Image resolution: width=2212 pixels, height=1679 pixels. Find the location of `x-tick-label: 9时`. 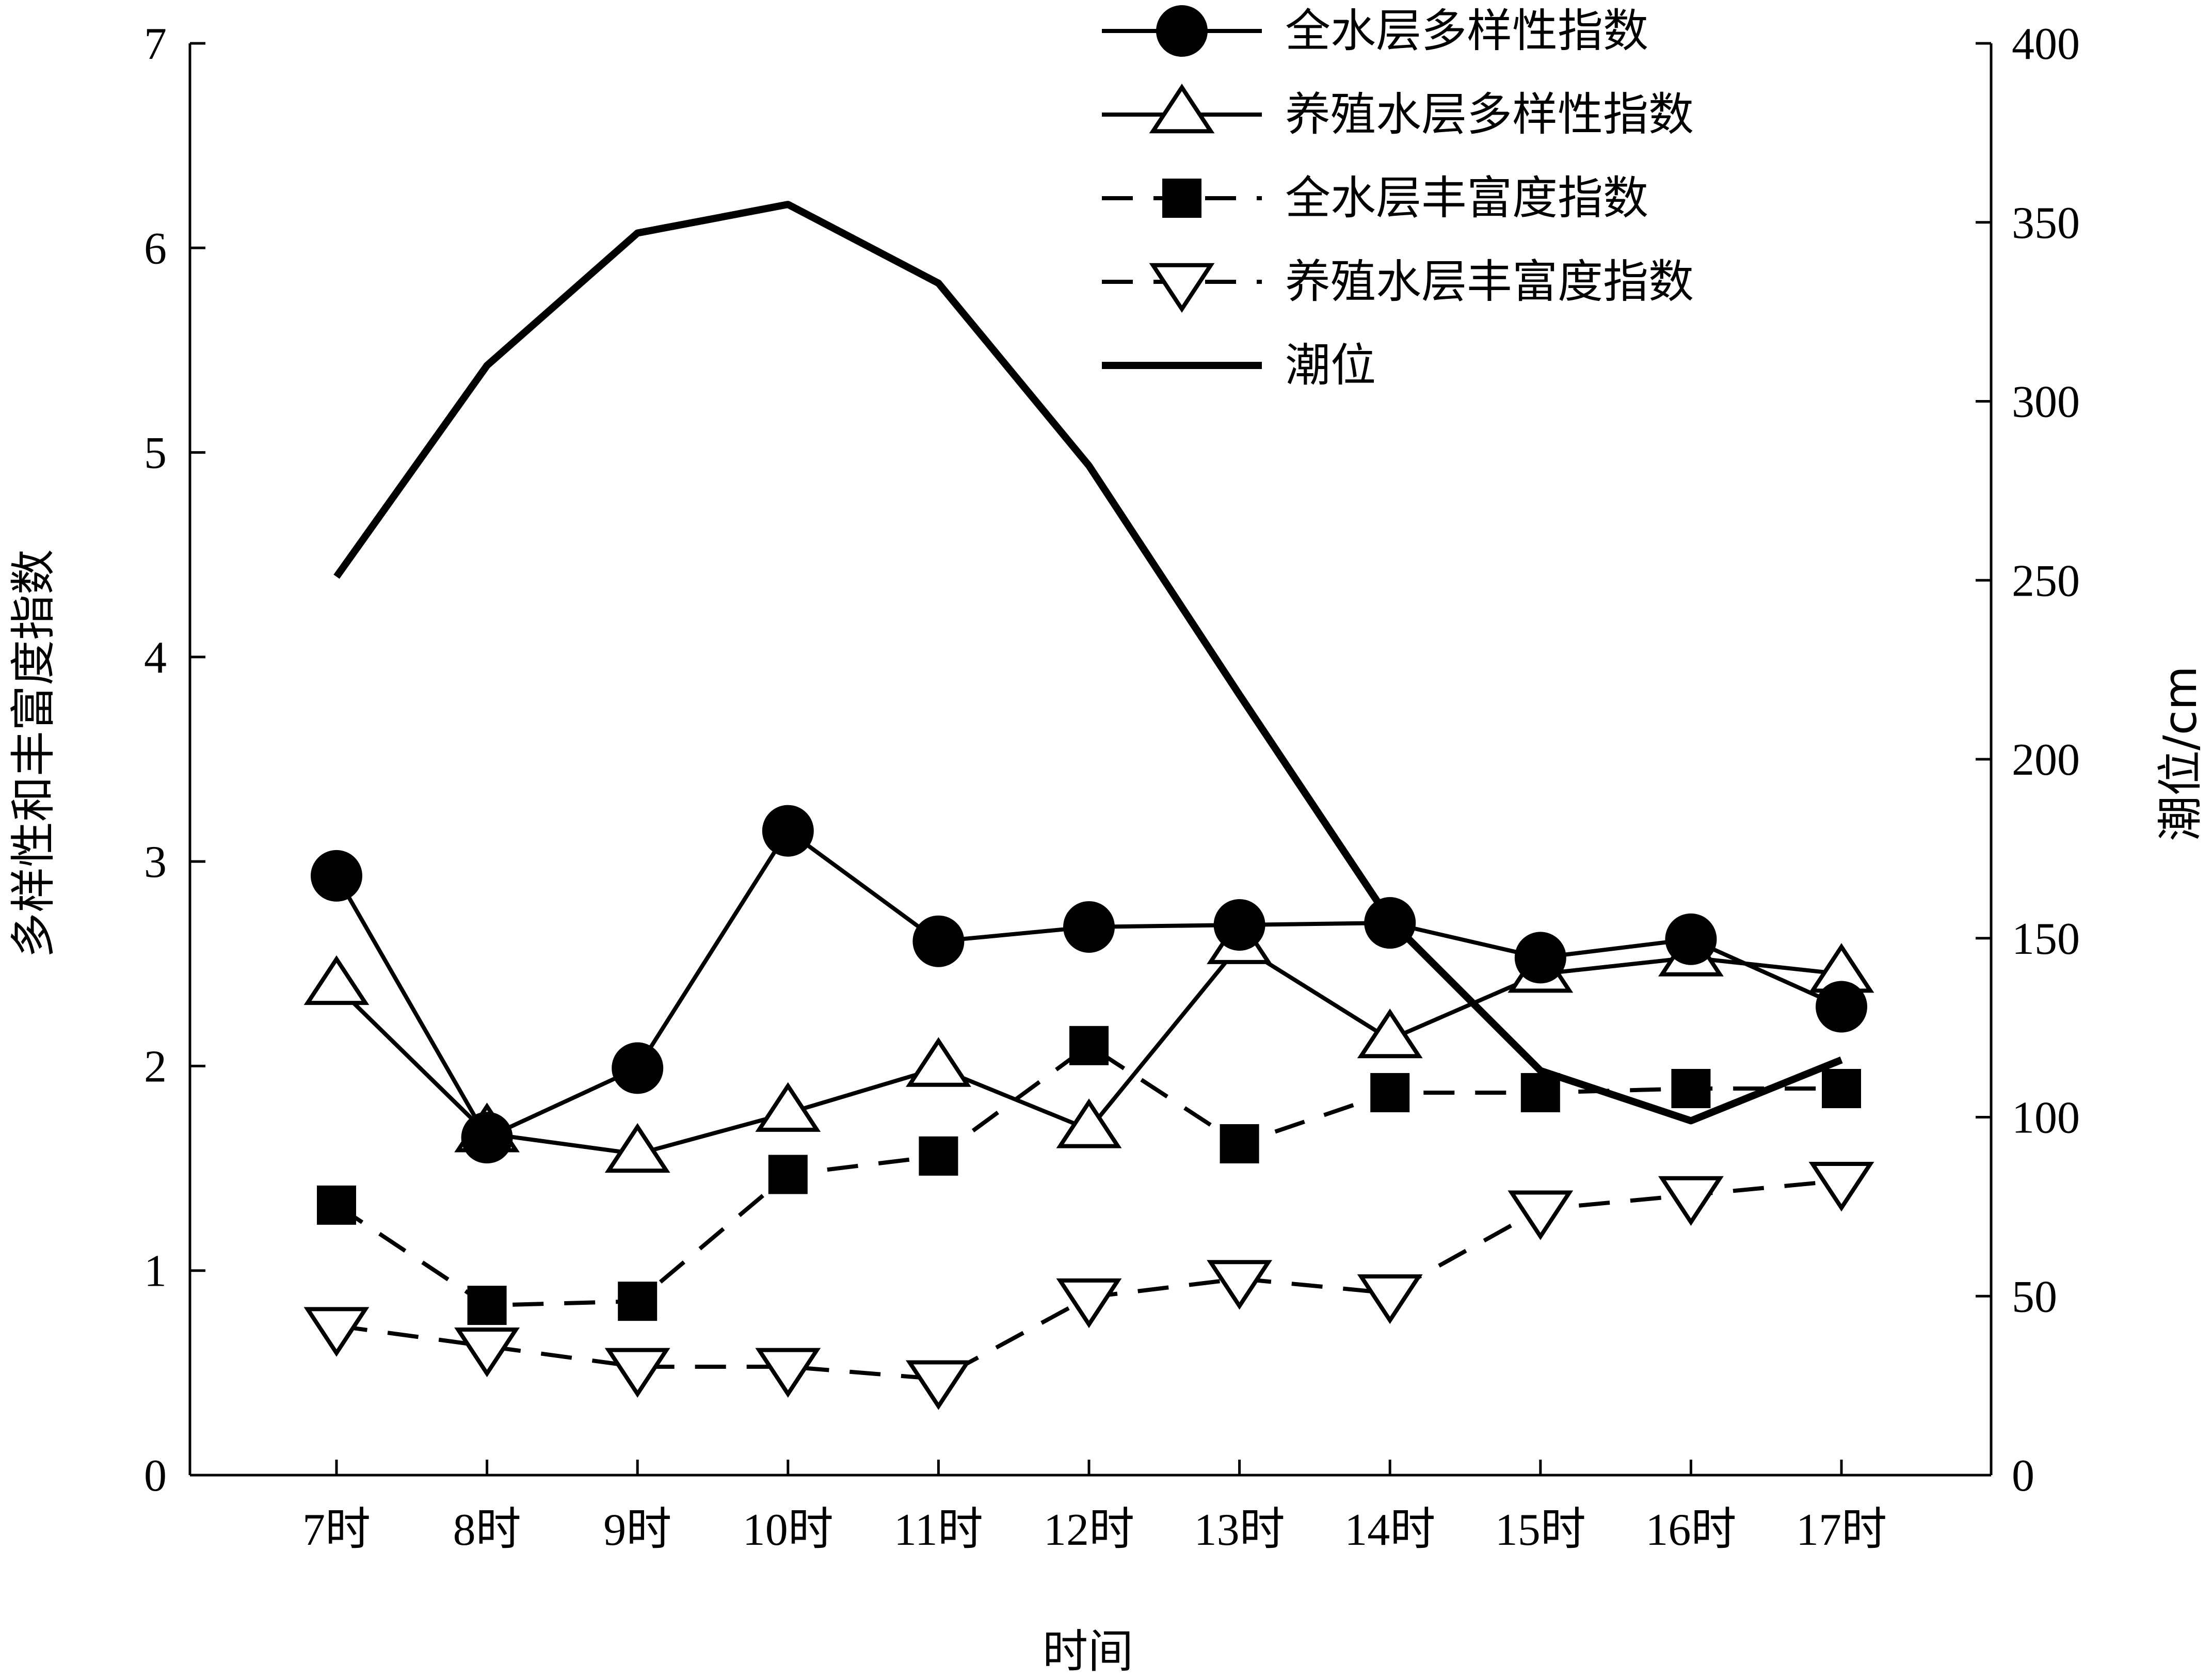

x-tick-label: 9时 is located at coordinates (637, 1530).